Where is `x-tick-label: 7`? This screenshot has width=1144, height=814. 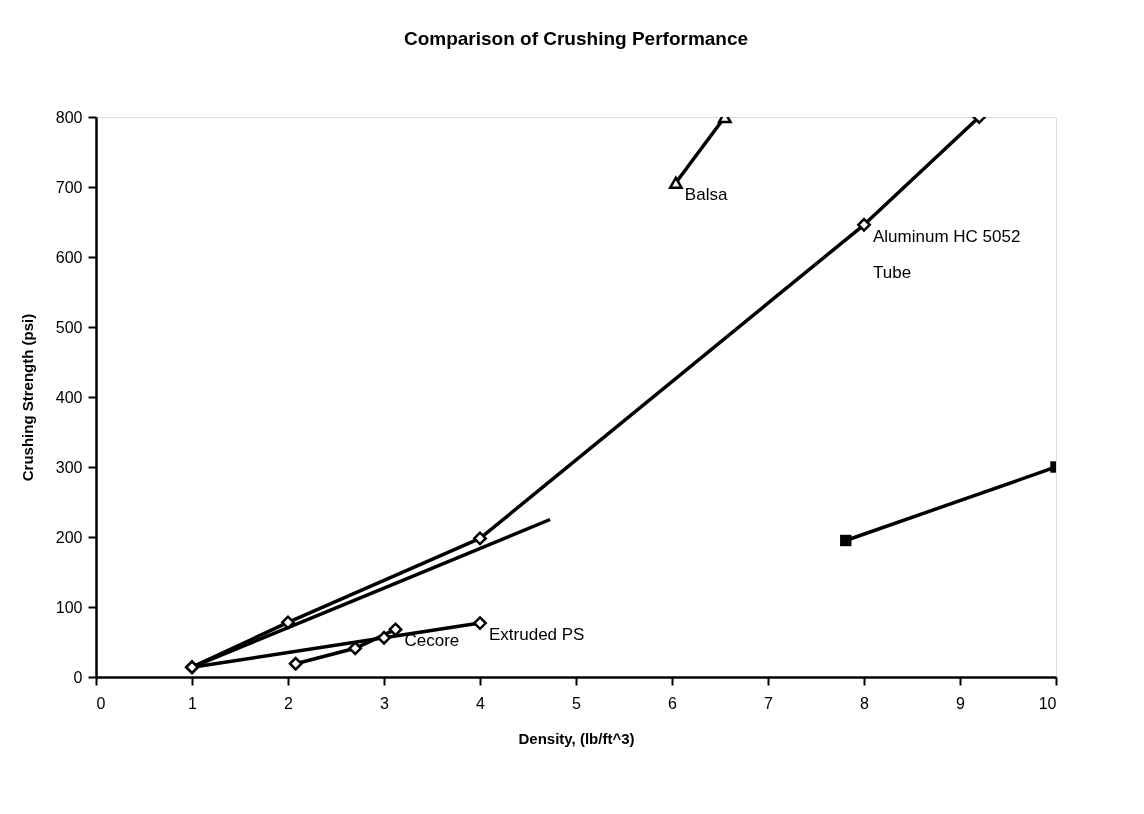
x-tick-label: 7 is located at coordinates (769, 703).